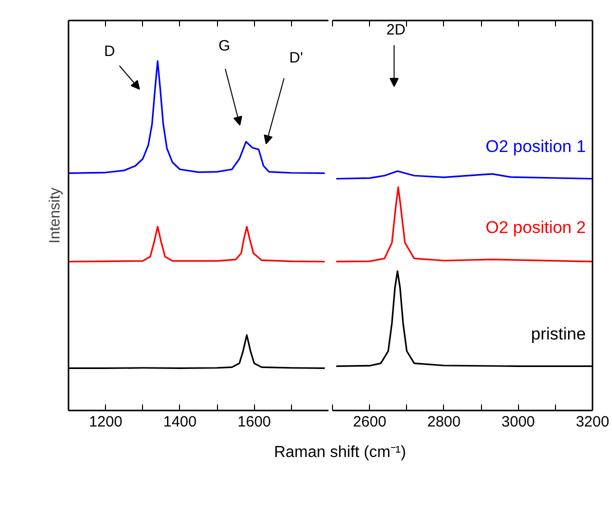  What do you see at coordinates (254, 422) in the screenshot?
I see `x-tick-label: 1600` at bounding box center [254, 422].